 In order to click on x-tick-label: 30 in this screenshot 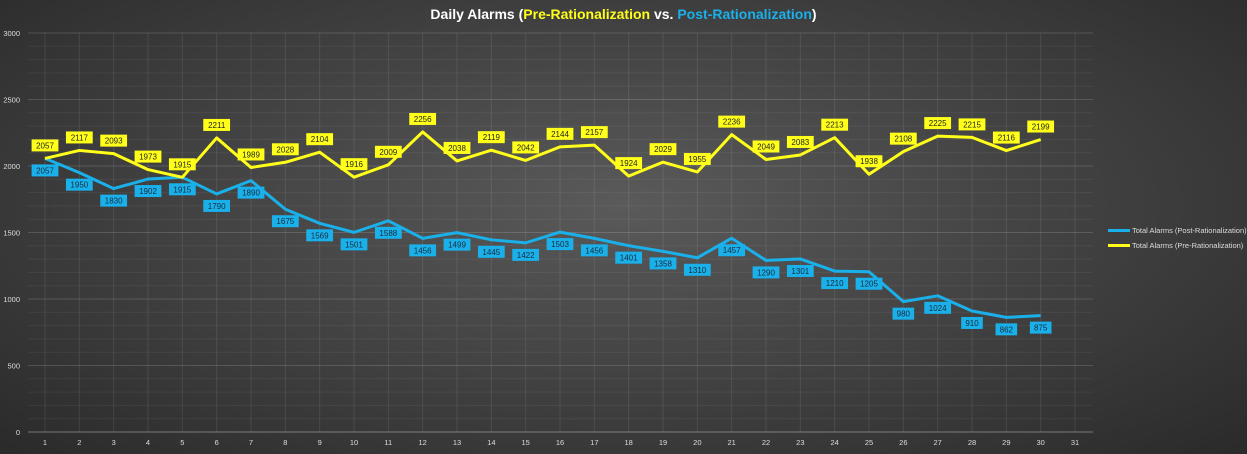, I will do `click(1040, 442)`.